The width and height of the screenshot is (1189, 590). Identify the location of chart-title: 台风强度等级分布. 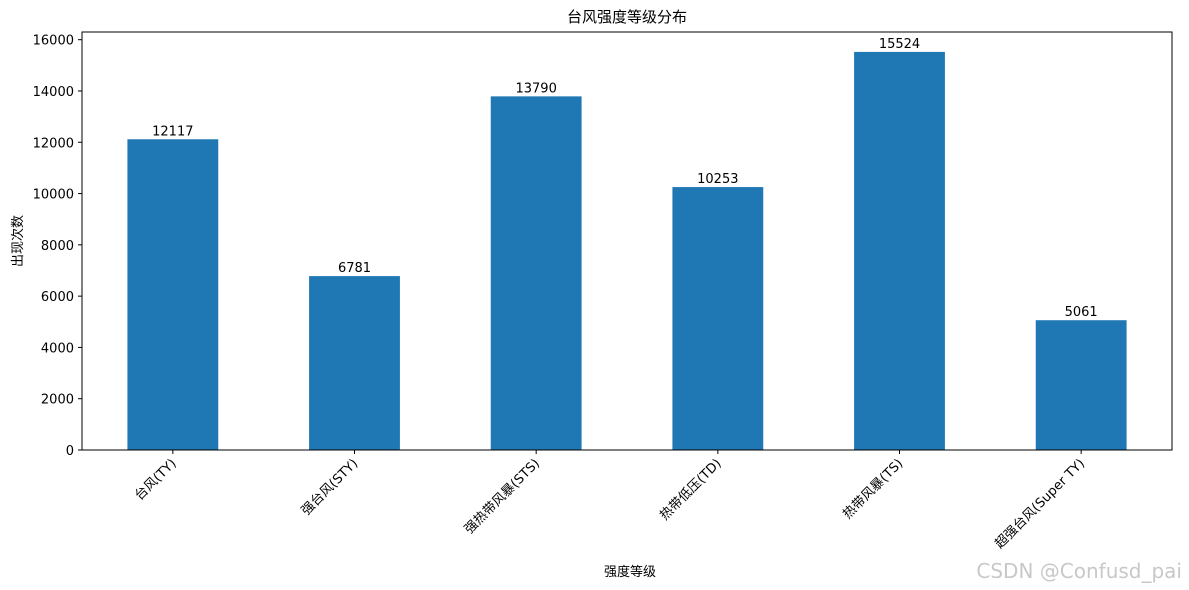
(627, 17).